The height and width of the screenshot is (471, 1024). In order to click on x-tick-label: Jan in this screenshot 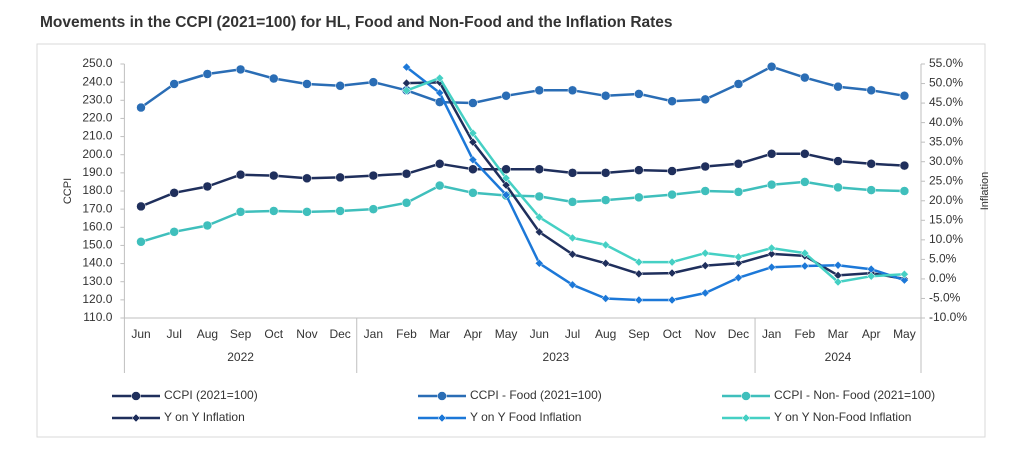, I will do `click(771, 334)`.